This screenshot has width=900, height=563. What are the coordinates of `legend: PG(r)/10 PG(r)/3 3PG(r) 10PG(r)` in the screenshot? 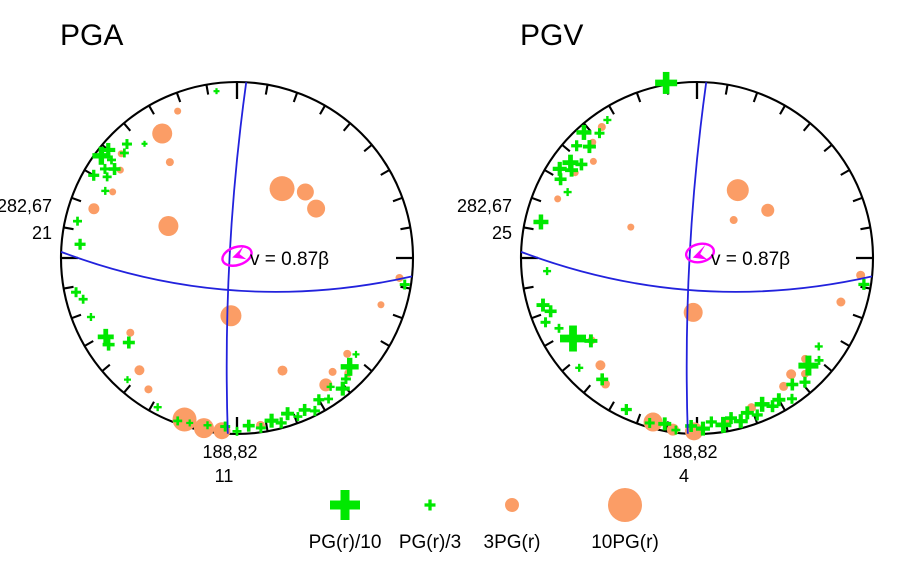 It's located at (484, 520).